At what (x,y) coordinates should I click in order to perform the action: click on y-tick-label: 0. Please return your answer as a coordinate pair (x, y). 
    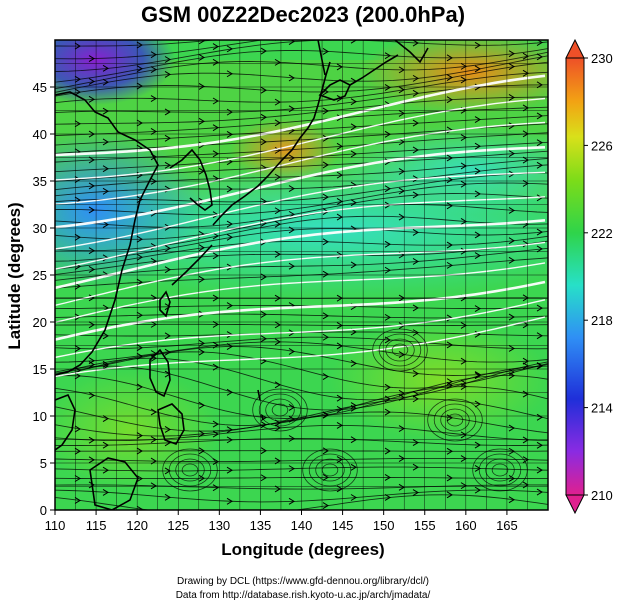
    Looking at the image, I should click on (43, 510).